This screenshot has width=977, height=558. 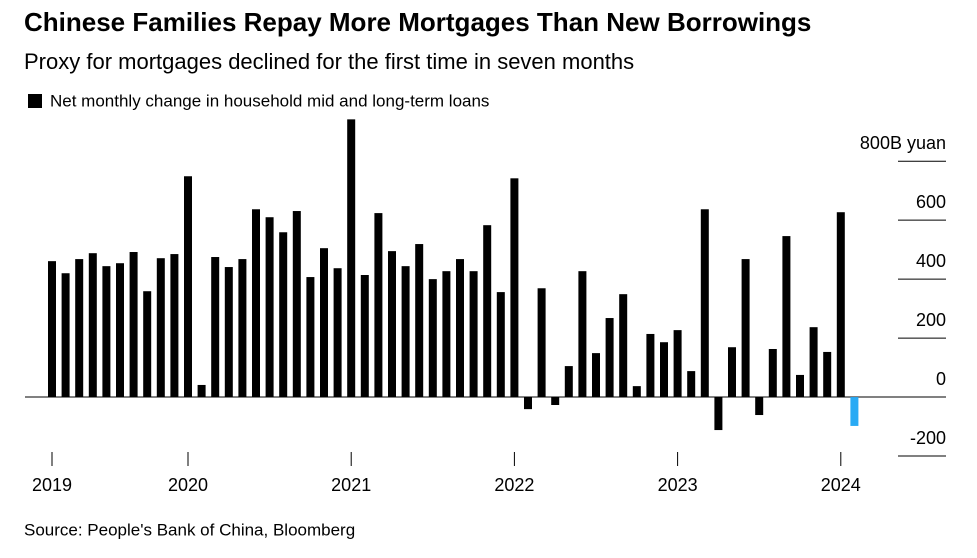 What do you see at coordinates (941, 379) in the screenshot?
I see `y-tick-label: 0` at bounding box center [941, 379].